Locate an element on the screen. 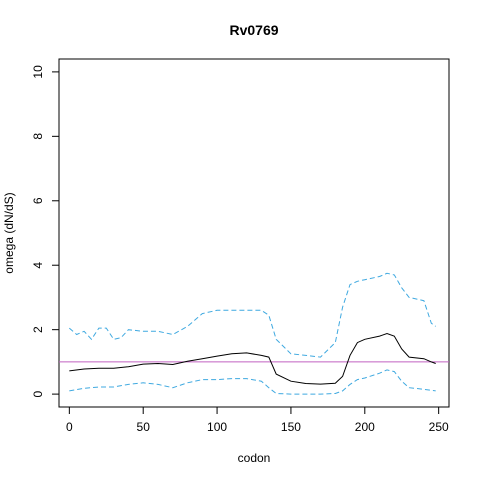  y-axis-label: omega (dN/dS) is located at coordinates (9, 232).